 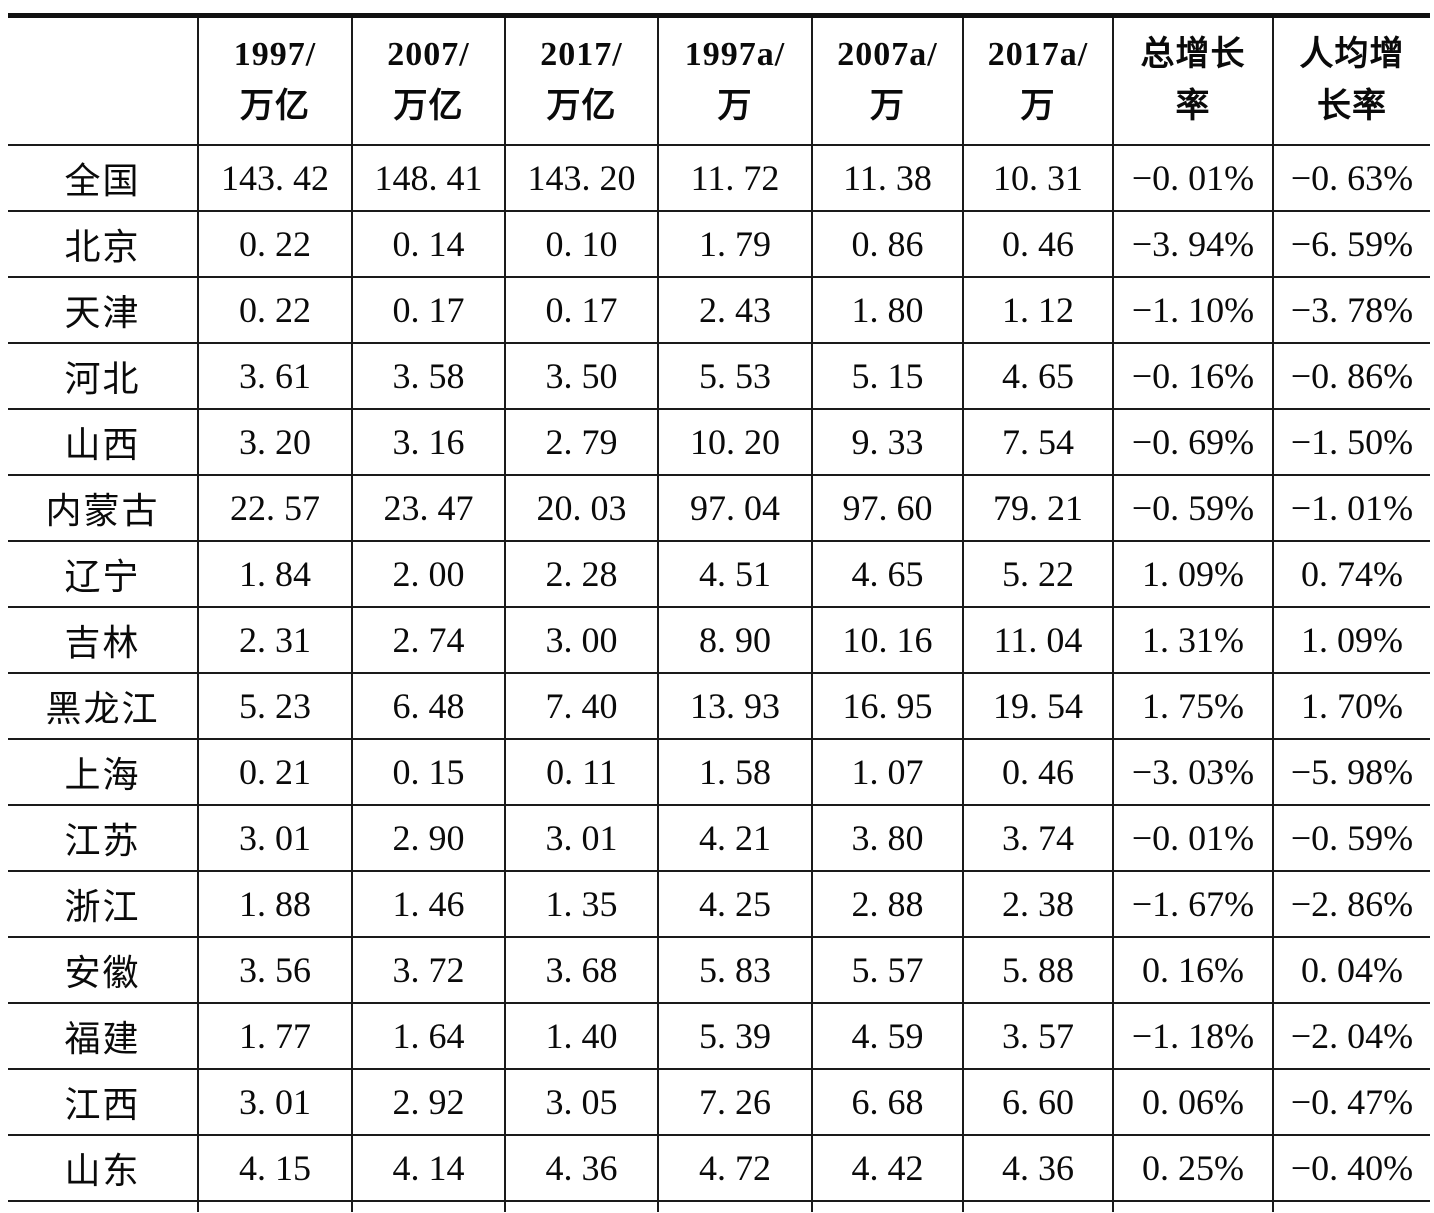 What do you see at coordinates (275, 640) in the screenshot?
I see `data-cell: 2. 31` at bounding box center [275, 640].